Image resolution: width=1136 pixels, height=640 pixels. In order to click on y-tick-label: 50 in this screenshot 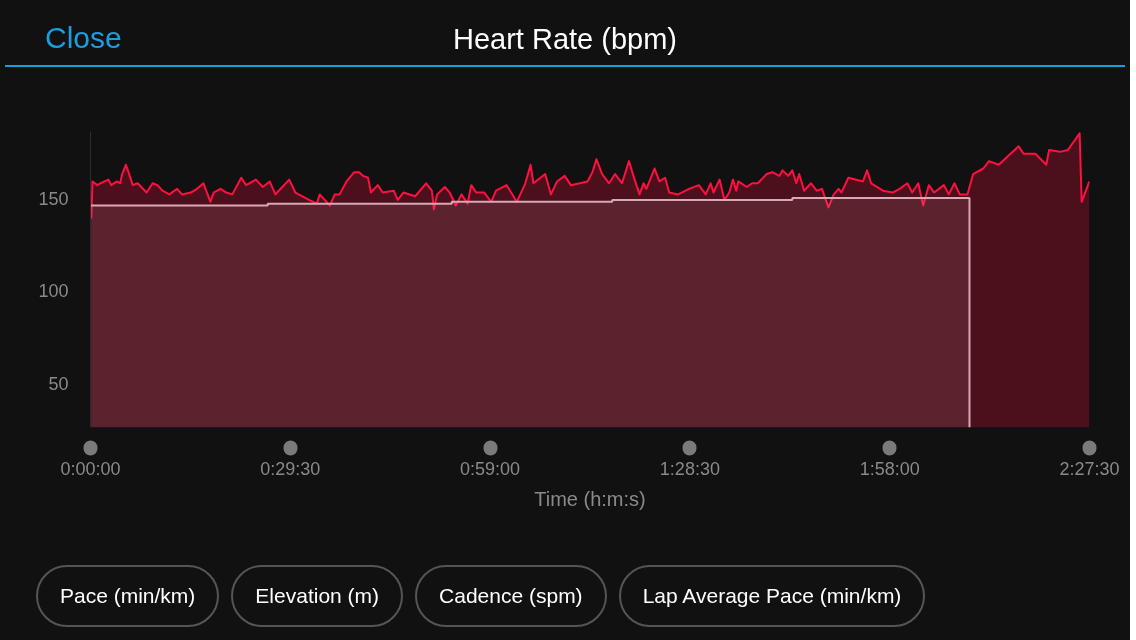, I will do `click(58, 383)`.